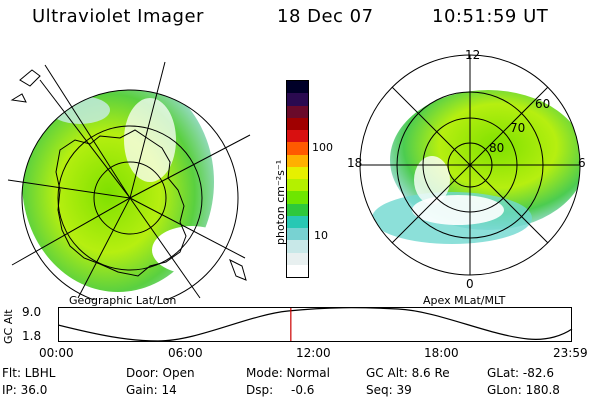  Describe the element at coordinates (520, 373) in the screenshot. I see `glat-status: GLat: -82.6` at that location.